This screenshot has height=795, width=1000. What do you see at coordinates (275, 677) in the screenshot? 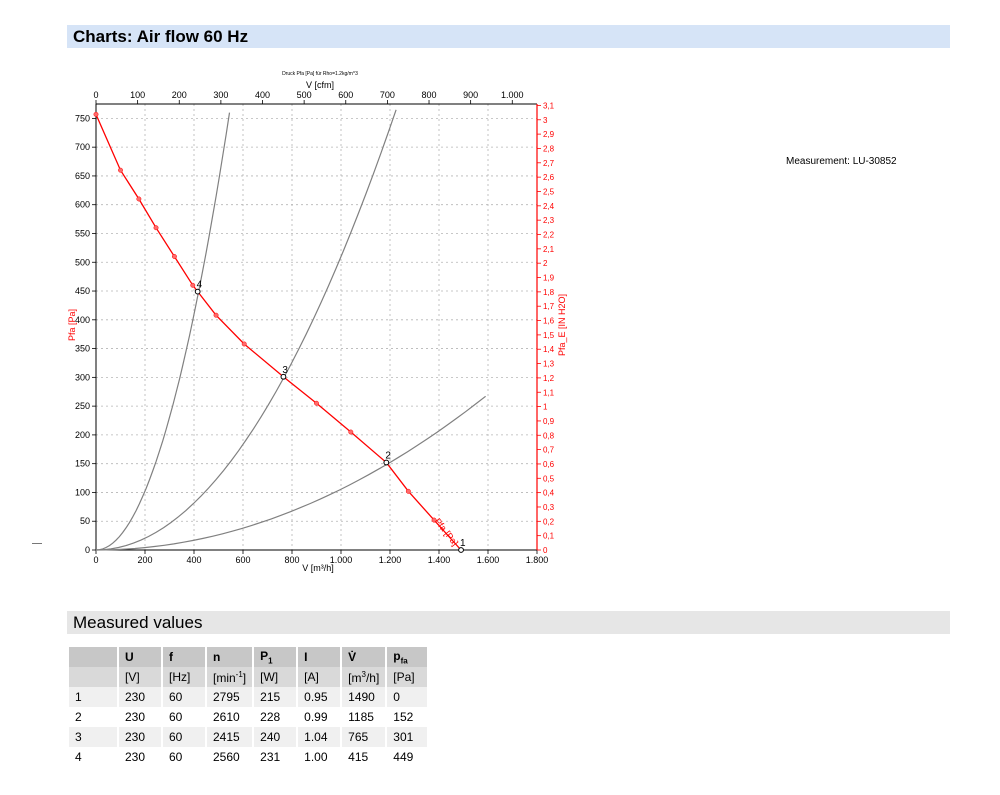
I see `unit-P1: [W]` at bounding box center [275, 677].